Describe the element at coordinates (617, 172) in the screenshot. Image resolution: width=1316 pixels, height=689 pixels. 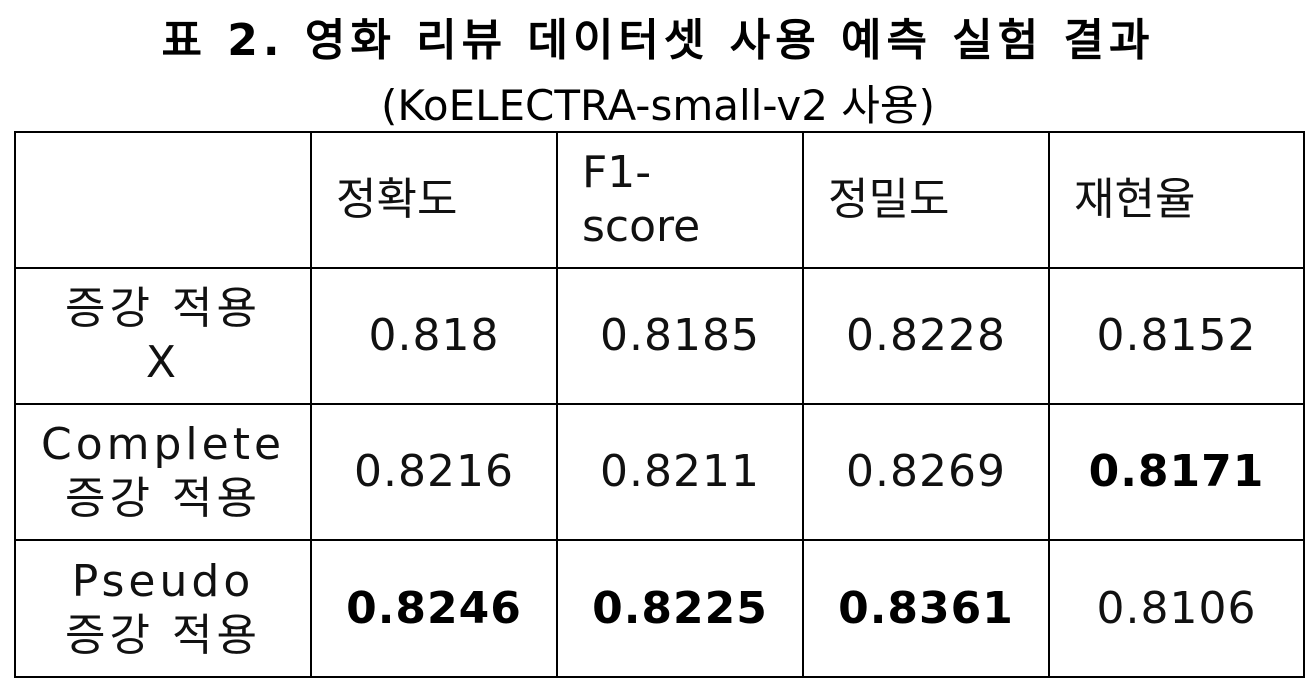
I see `header-f1-part1: F1-` at that location.